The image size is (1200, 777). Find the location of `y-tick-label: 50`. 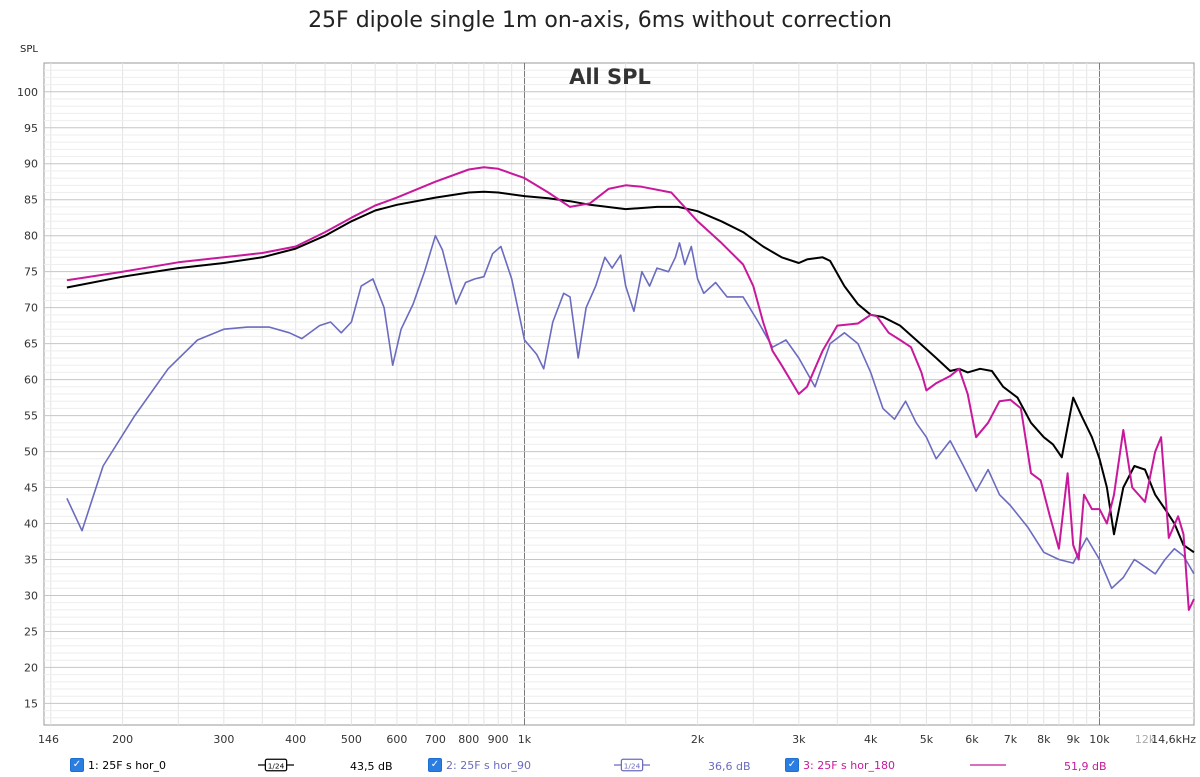

y-tick-label: 50 is located at coordinates (31, 452).